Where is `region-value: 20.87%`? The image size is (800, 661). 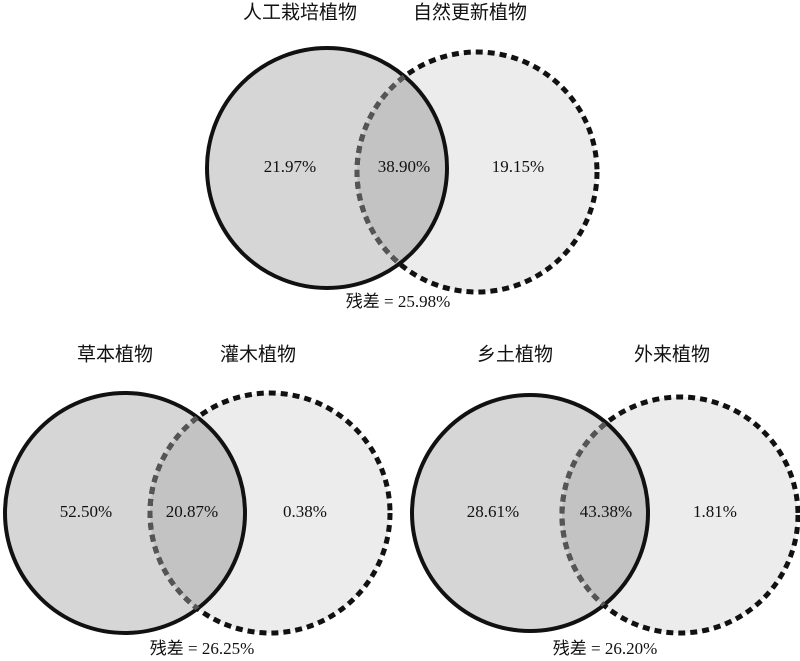
region-value: 20.87% is located at coordinates (192, 511).